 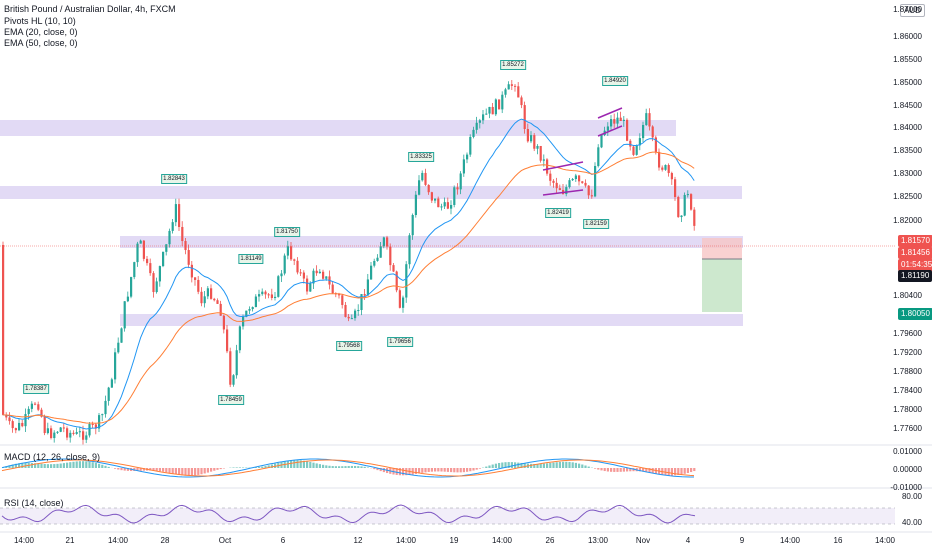 I want to click on rsi-title: RSI (14, close), so click(x=34, y=503).